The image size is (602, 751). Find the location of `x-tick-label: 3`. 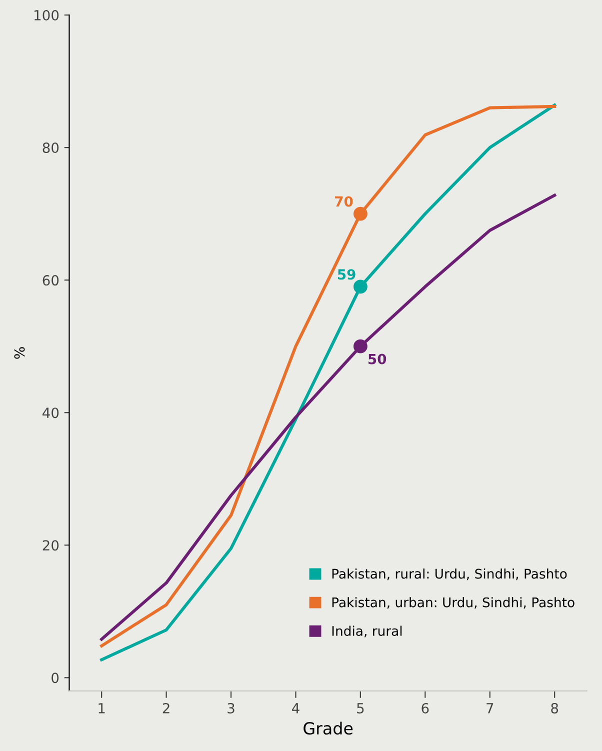

x-tick-label: 3 is located at coordinates (231, 708).